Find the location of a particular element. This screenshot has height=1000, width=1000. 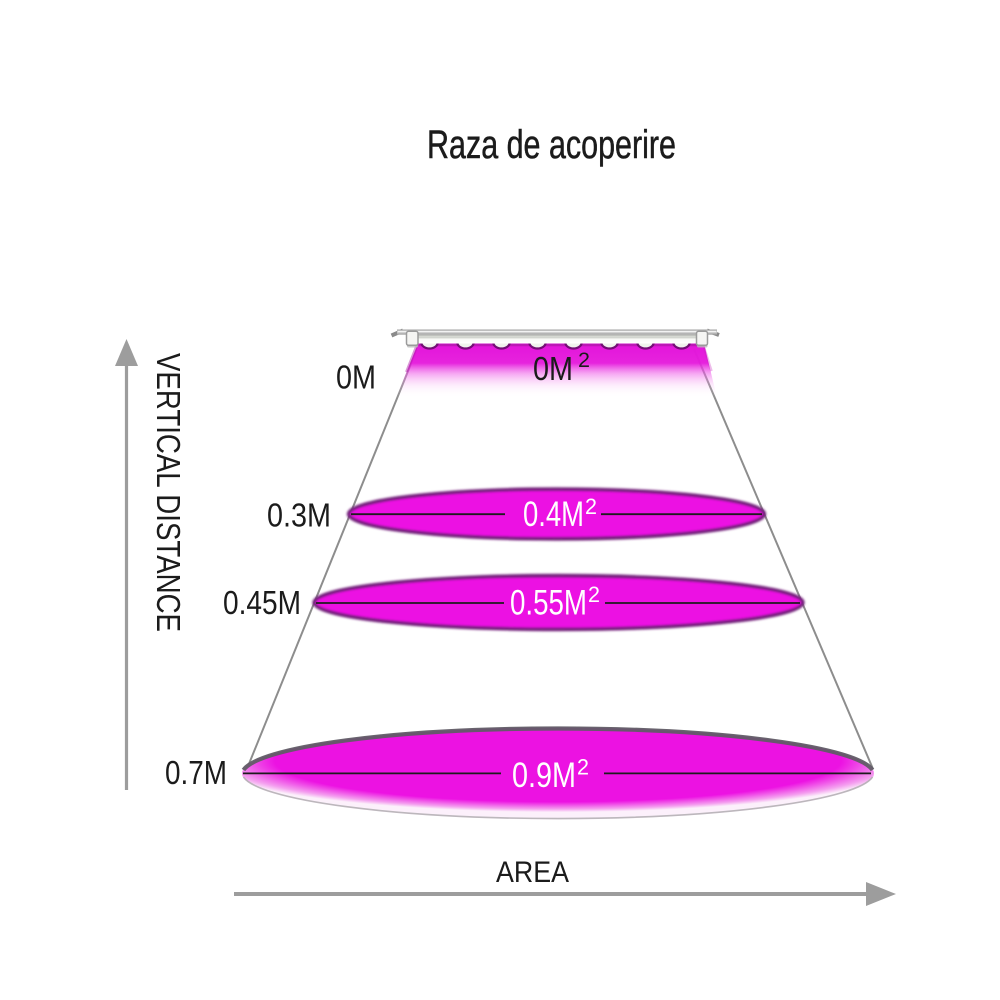

svg-text: 0.4M is located at coordinates (553, 514).